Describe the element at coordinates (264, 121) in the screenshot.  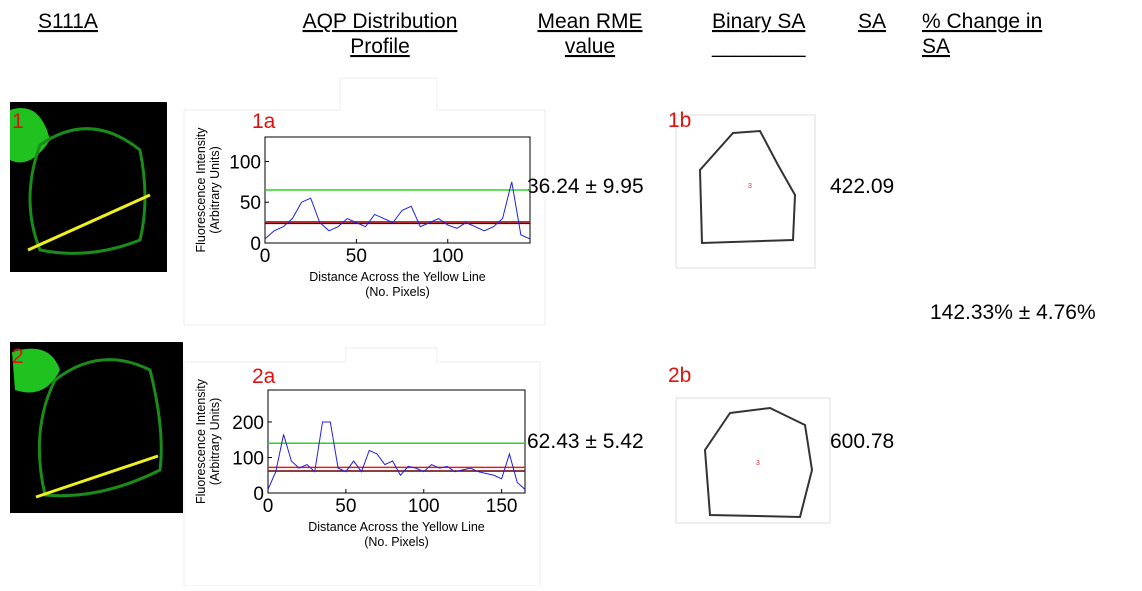
I see `plot-label: 1a` at that location.